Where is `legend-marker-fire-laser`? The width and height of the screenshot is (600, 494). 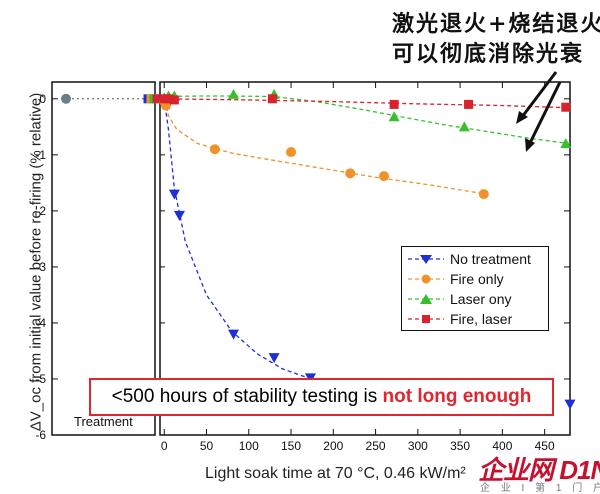
legend-marker-fire-laser is located at coordinates (426, 319).